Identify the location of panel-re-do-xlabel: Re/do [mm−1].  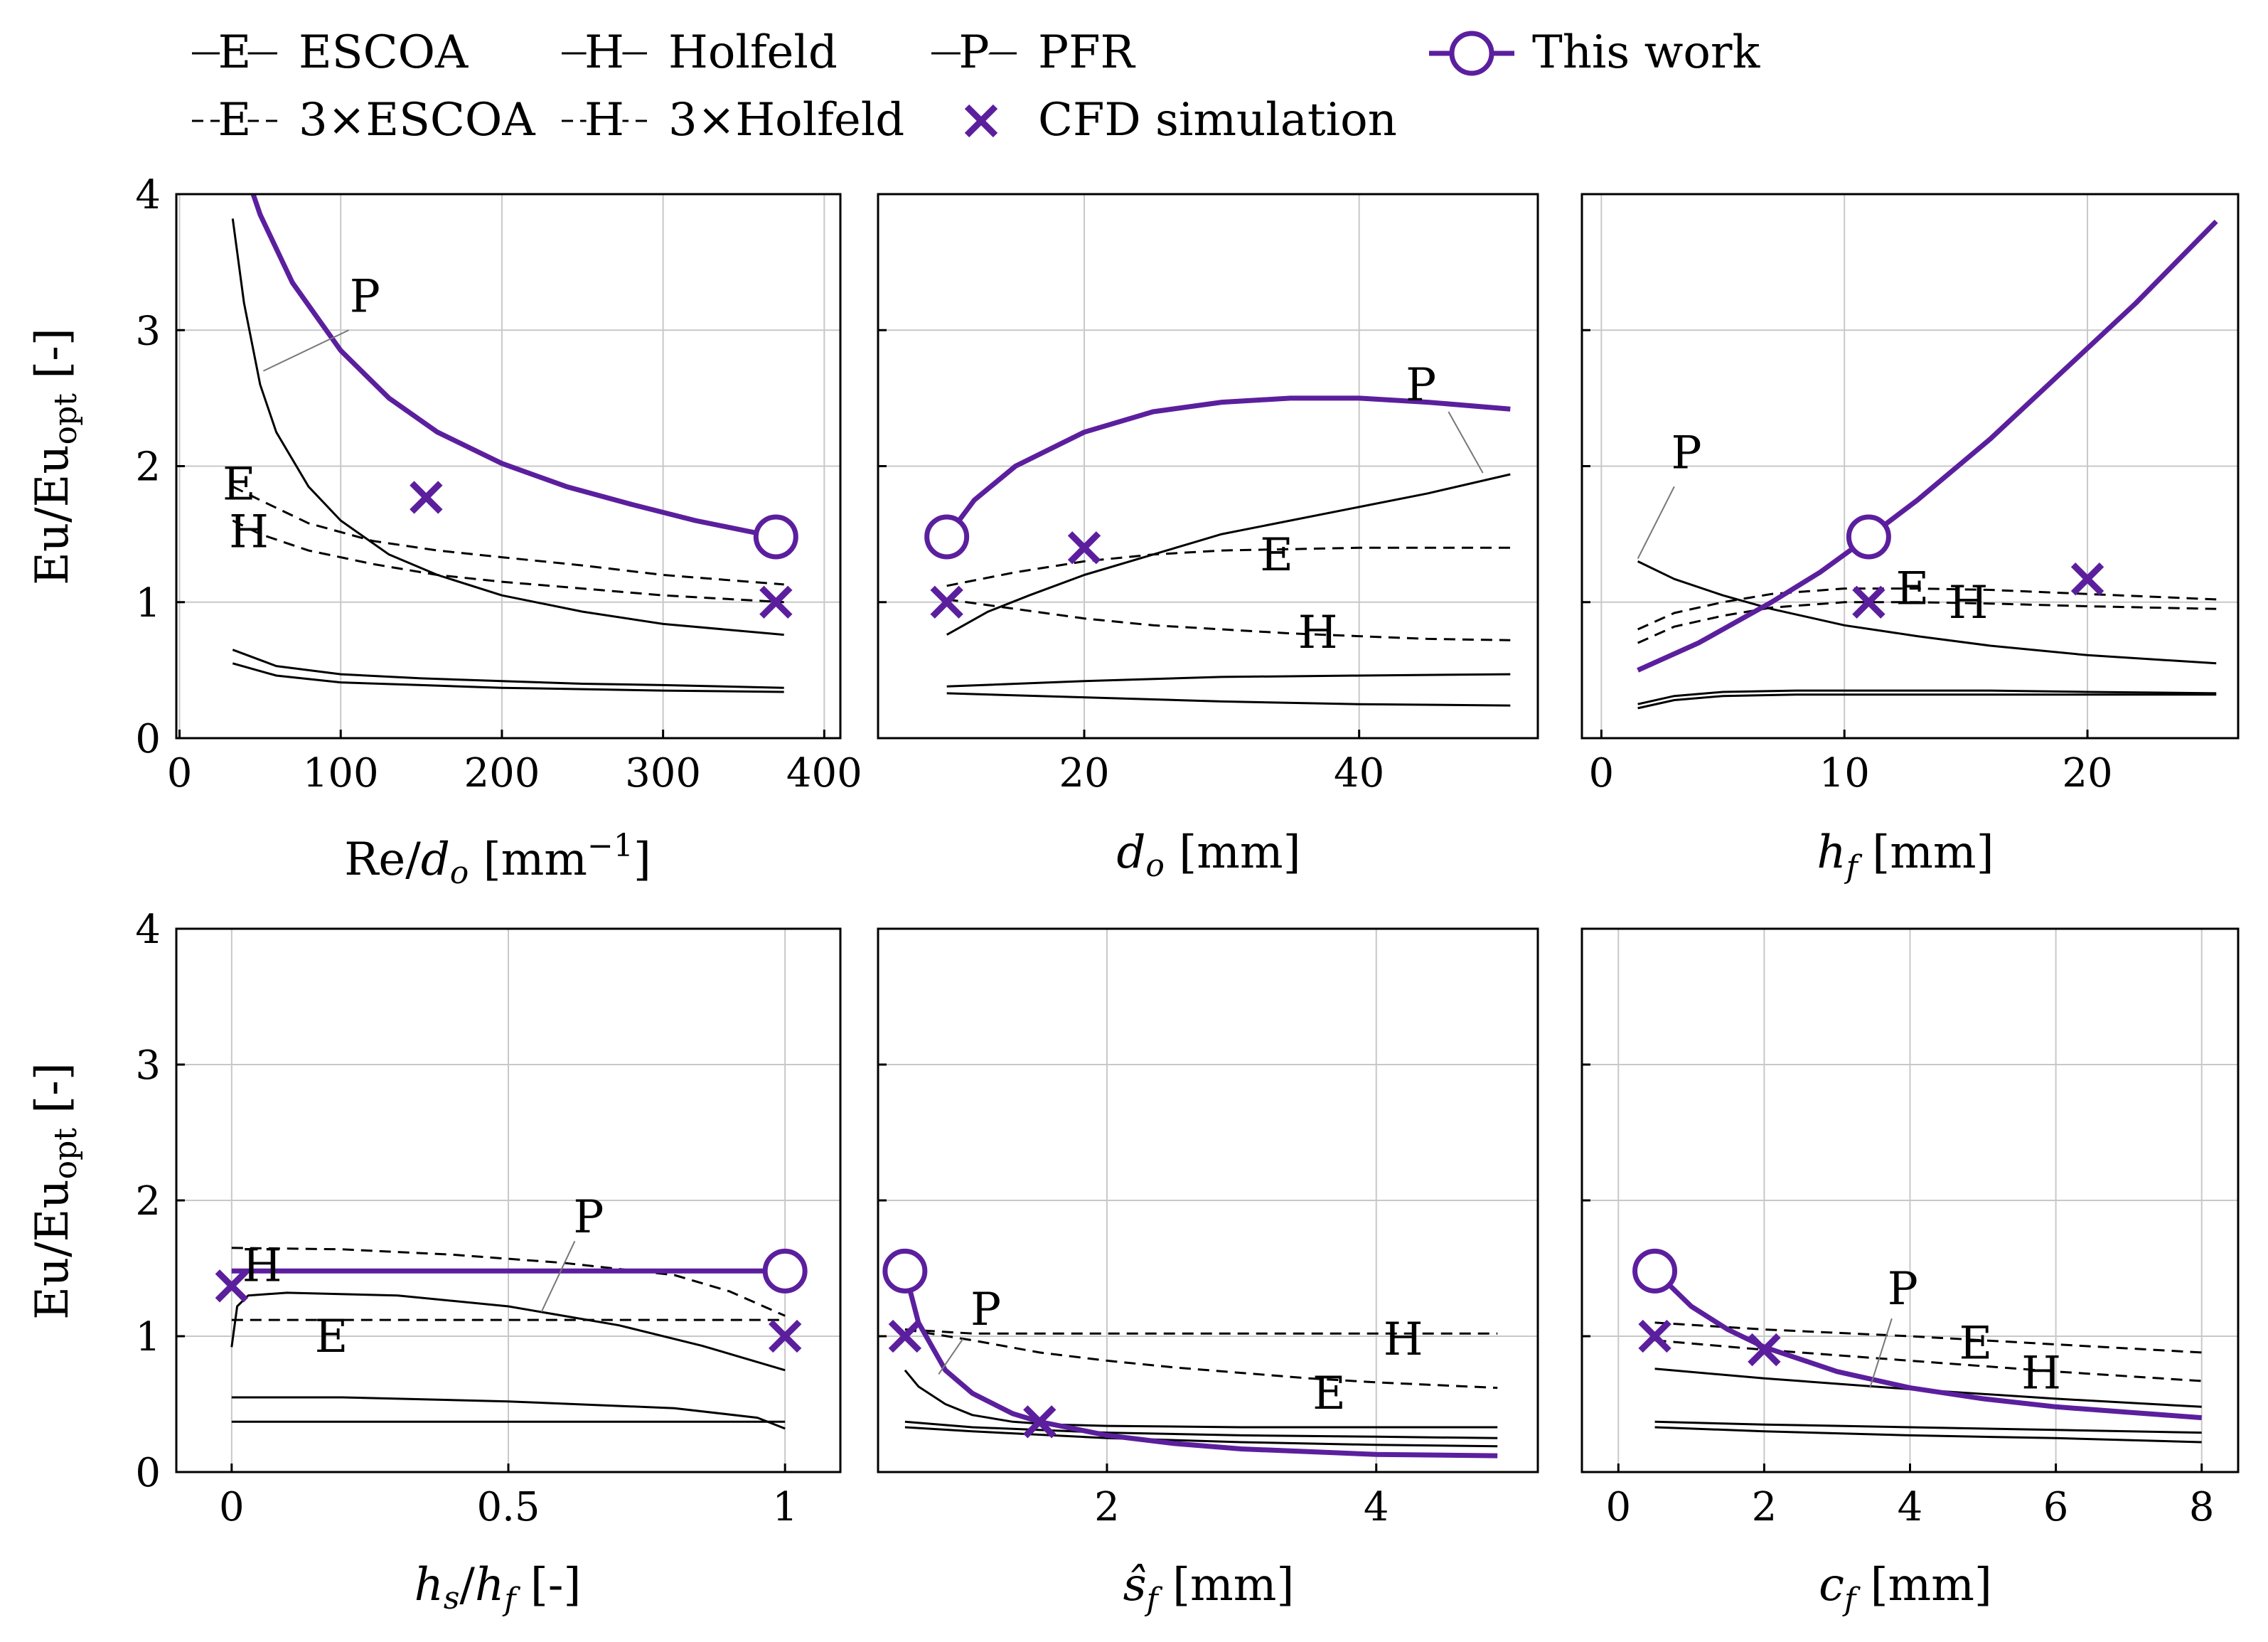
(497, 860).